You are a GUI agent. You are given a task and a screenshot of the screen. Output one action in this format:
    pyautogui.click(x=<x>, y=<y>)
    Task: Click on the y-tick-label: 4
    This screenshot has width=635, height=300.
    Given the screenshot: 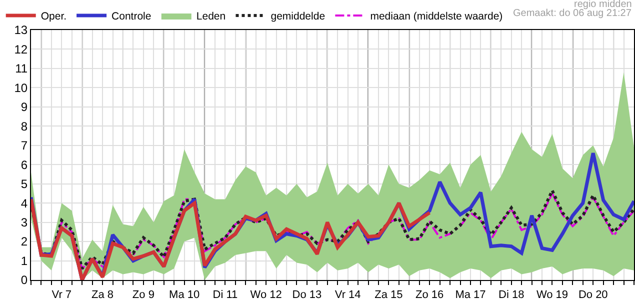 What is the action you would take?
    pyautogui.click(x=24, y=203)
    